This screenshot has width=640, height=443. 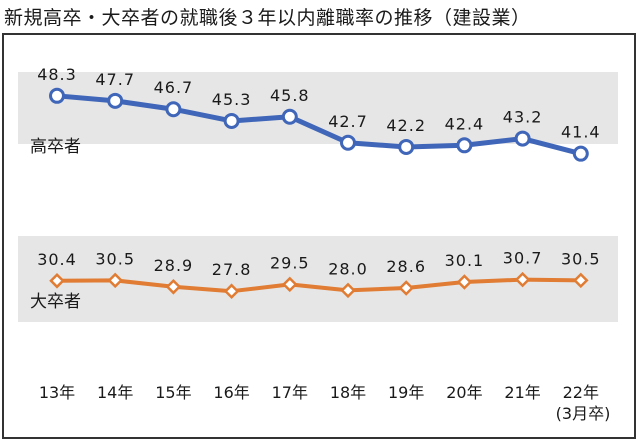 I want to click on data-label-university: 30.4, so click(x=57, y=259).